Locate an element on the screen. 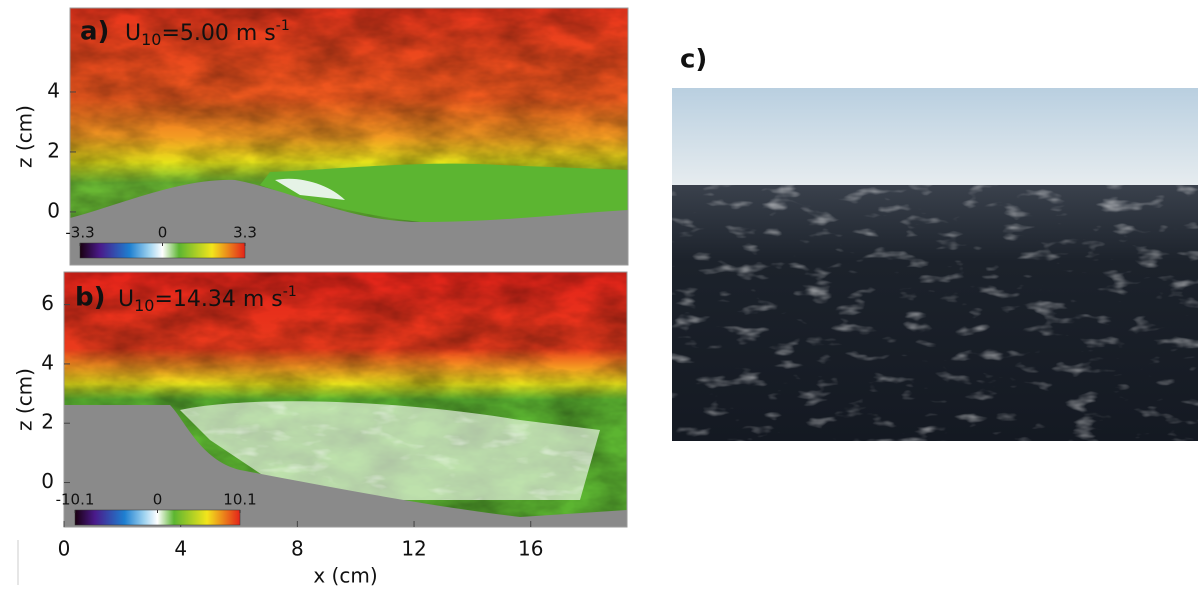 The width and height of the screenshot is (1198, 595). colorbar-tick-label: 3.3 is located at coordinates (245, 233).